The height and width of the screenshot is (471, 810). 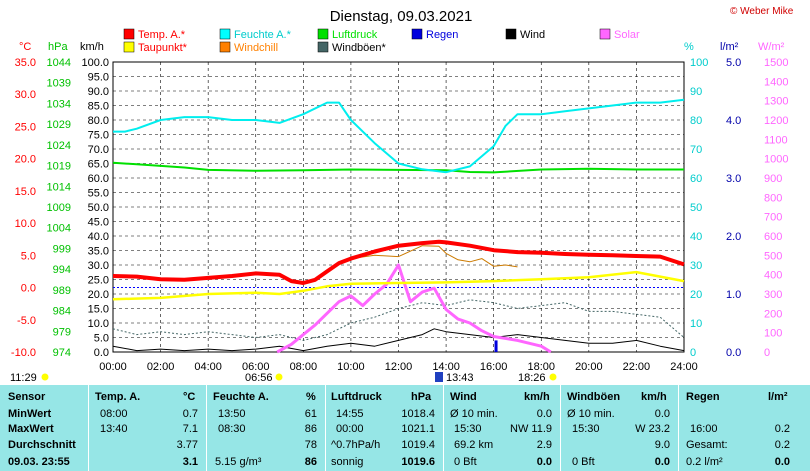 I want to click on day-length-label: 11:29, so click(x=23, y=378).